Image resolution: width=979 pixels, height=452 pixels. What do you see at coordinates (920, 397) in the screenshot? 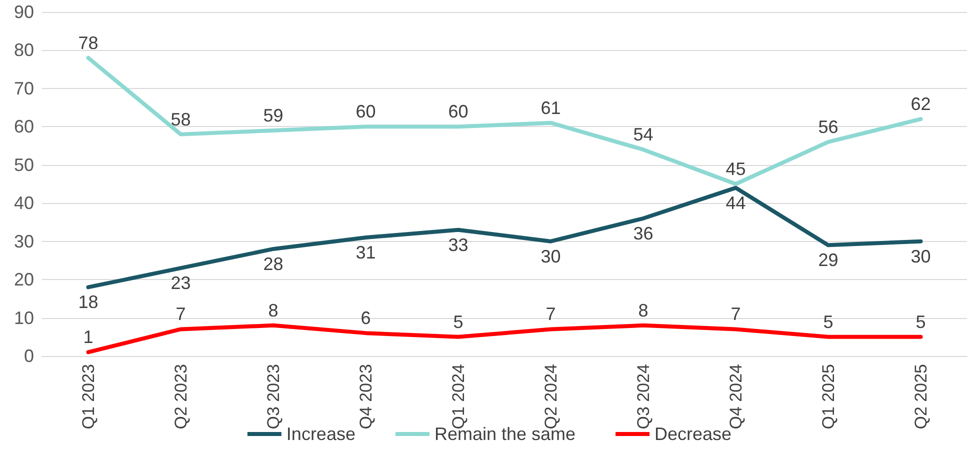
I see `x-tick-label: Q2 2025` at bounding box center [920, 397].